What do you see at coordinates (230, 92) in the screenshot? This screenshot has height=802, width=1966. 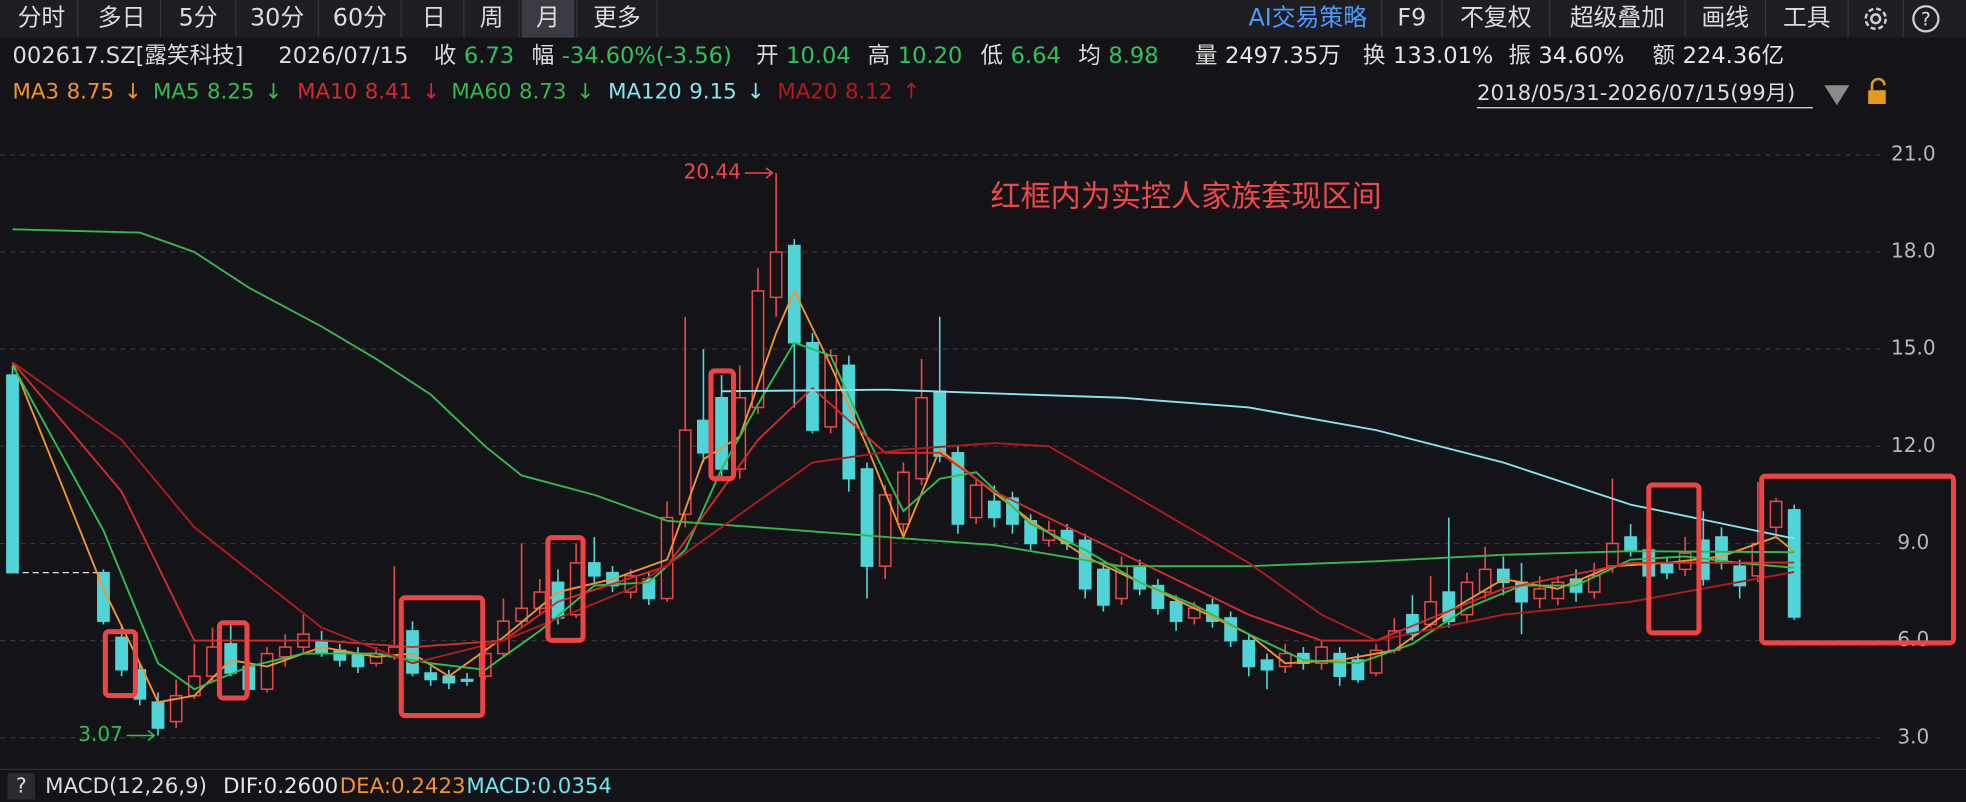 I see `legend-value: 8.25` at bounding box center [230, 92].